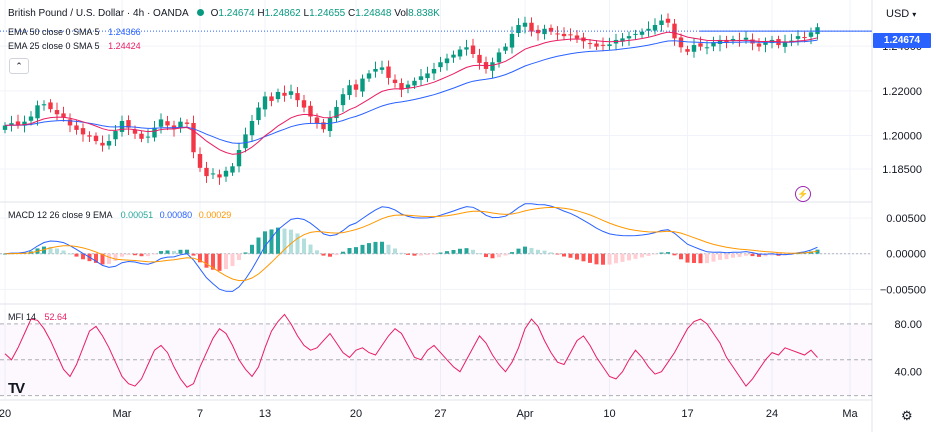 Image resolution: width=936 pixels, height=432 pixels. Describe the element at coordinates (687, 414) in the screenshot. I see `x-tick-label: 17` at that location.